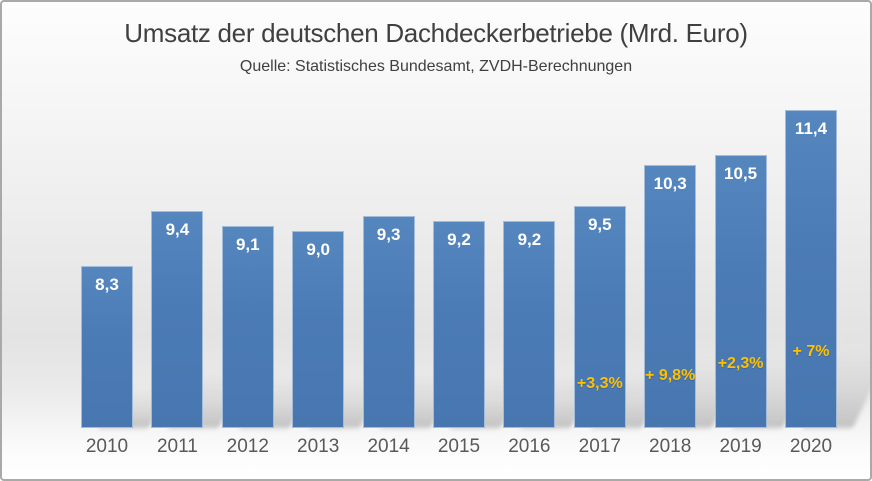  Describe the element at coordinates (670, 183) in the screenshot. I see `bar-value-label: 10,3` at that location.